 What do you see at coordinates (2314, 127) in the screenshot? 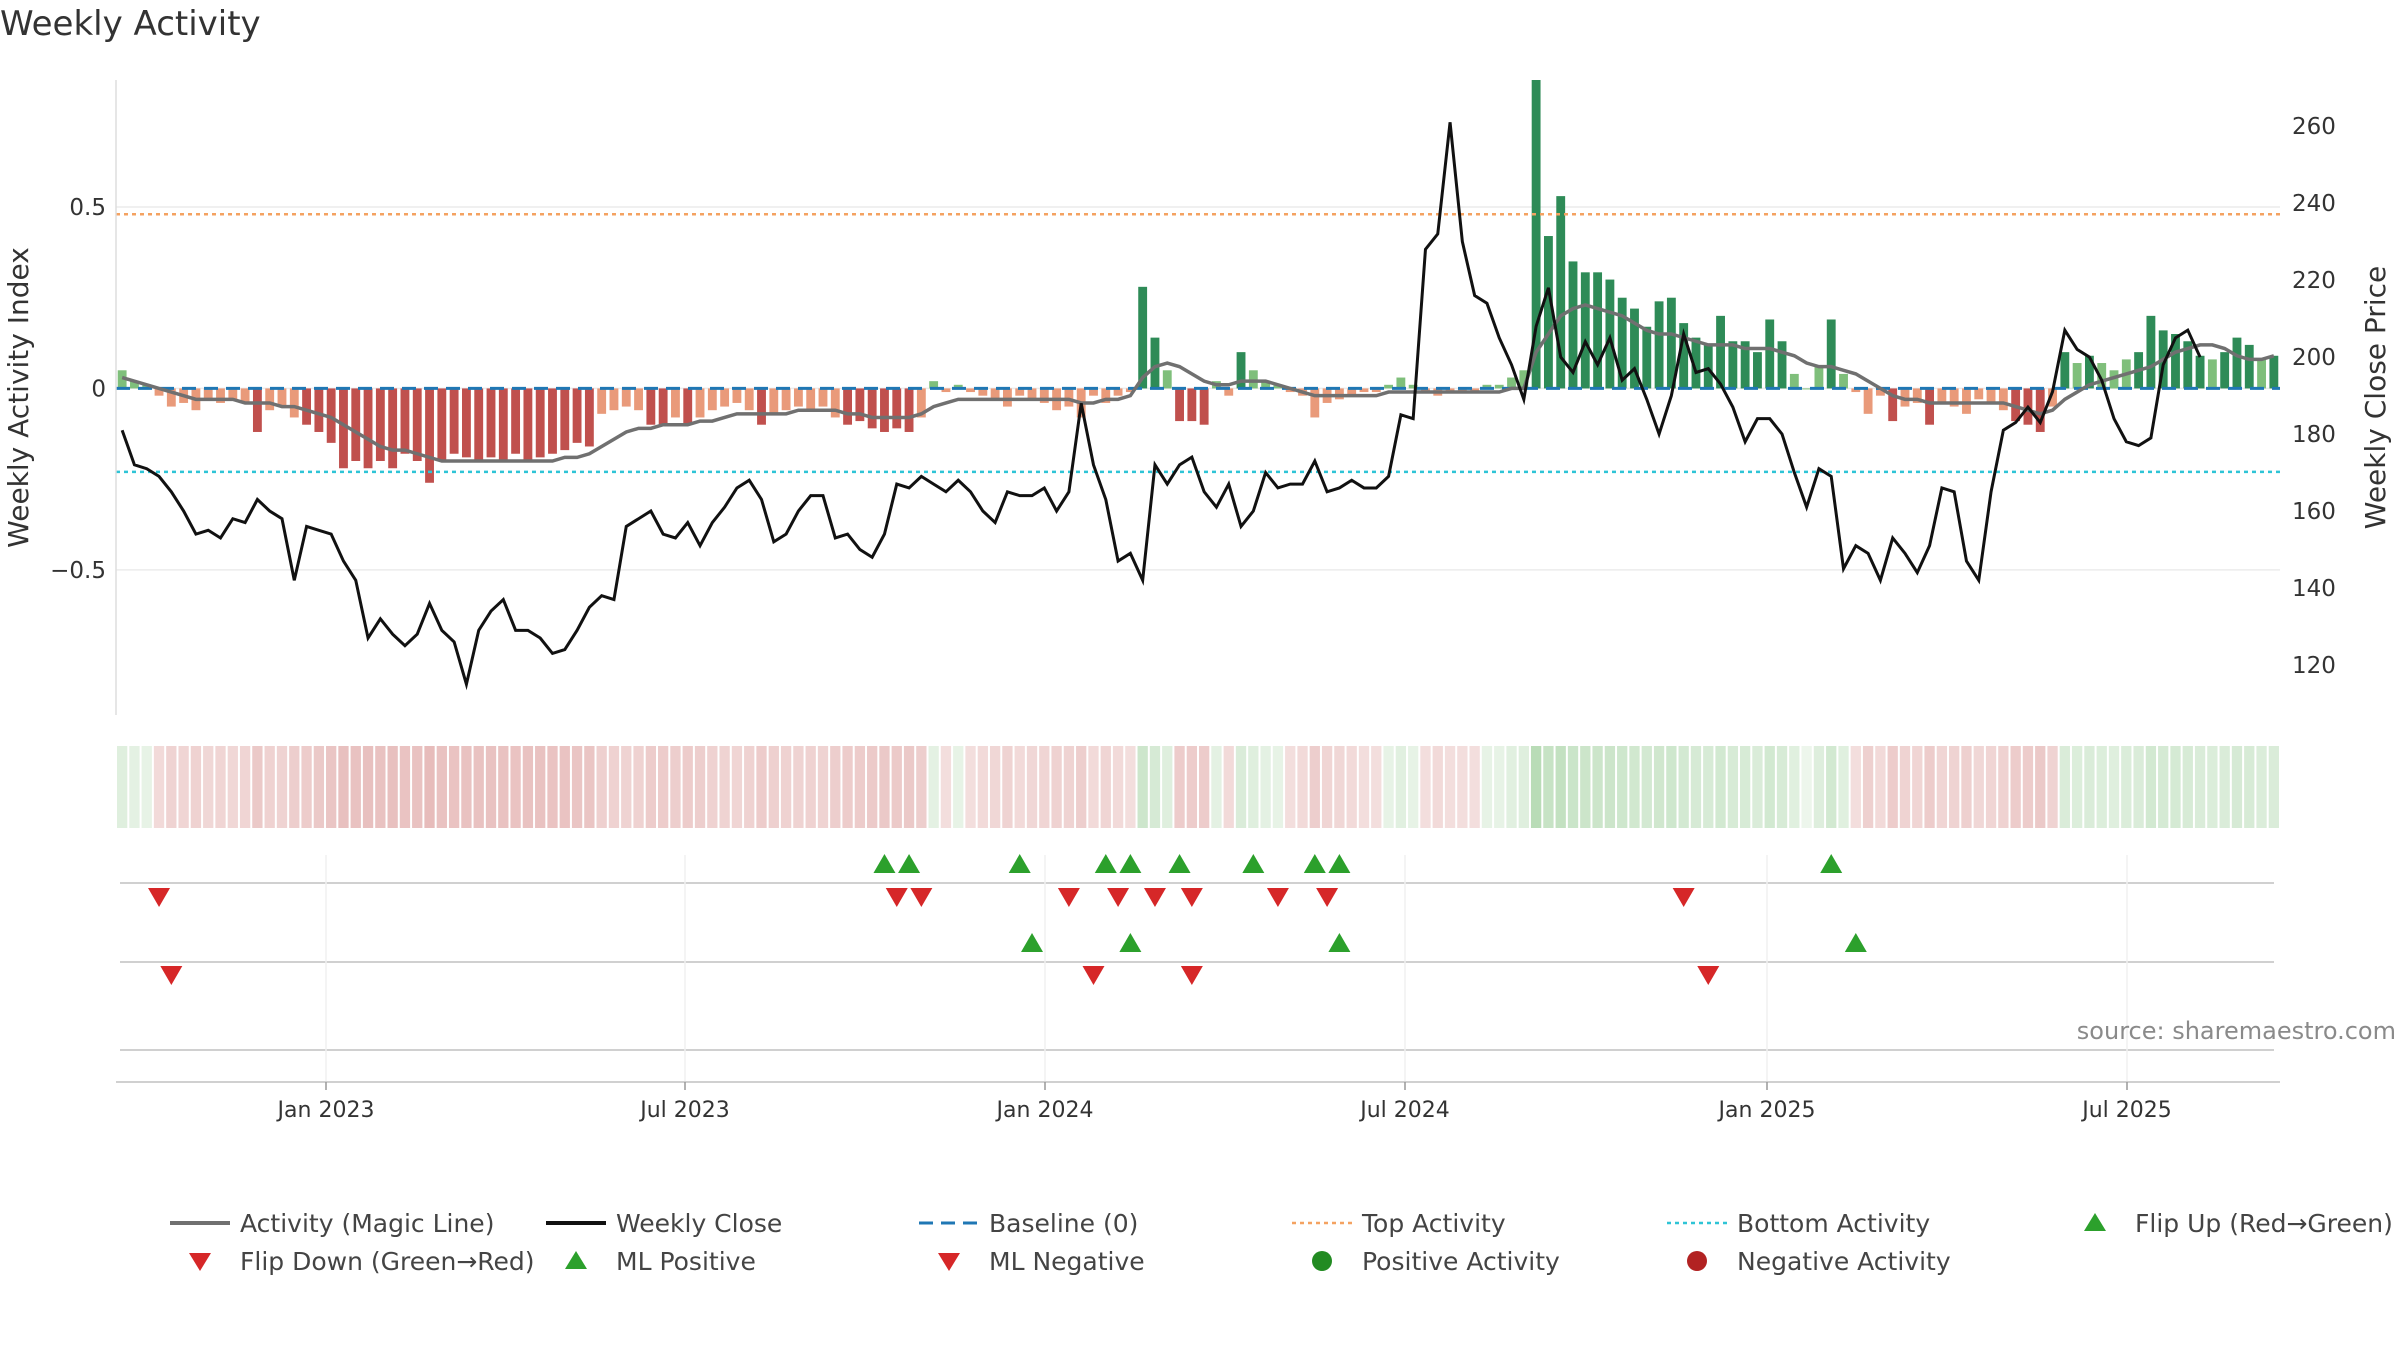
I see `y-right-tick-label: 260` at bounding box center [2314, 127].